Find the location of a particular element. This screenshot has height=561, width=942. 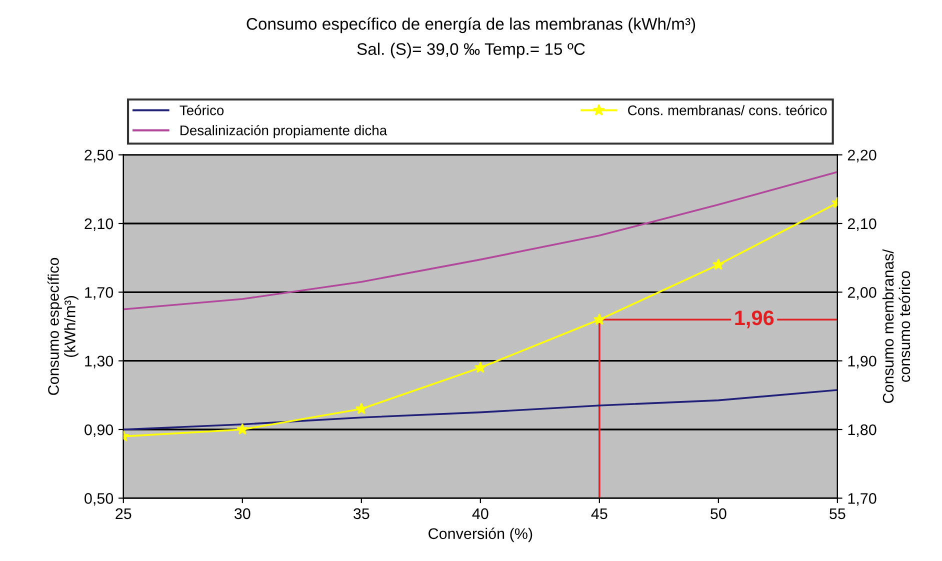

y2-tick-label: 2,00 is located at coordinates (862, 293).